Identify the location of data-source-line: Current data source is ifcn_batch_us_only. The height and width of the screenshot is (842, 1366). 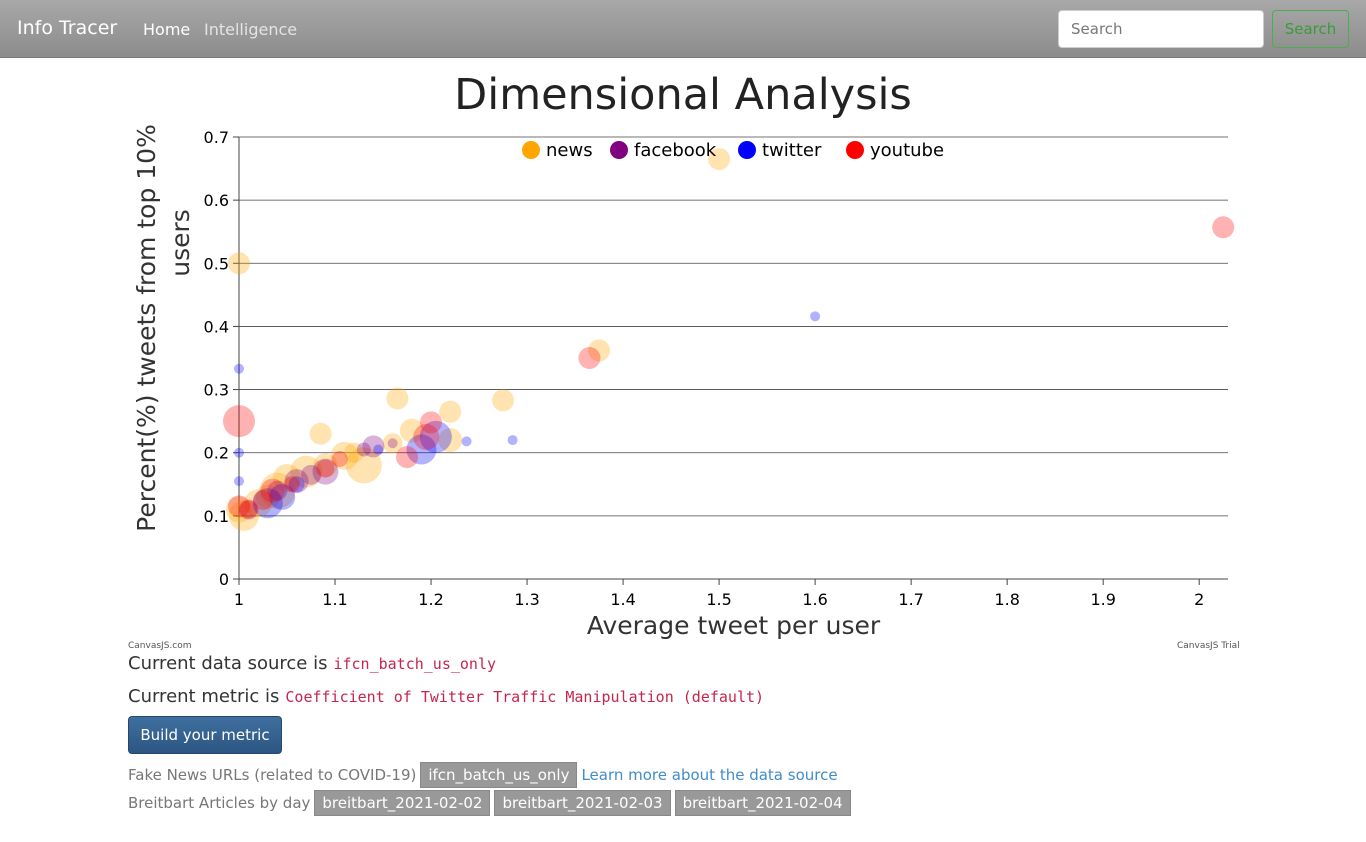
(312, 663).